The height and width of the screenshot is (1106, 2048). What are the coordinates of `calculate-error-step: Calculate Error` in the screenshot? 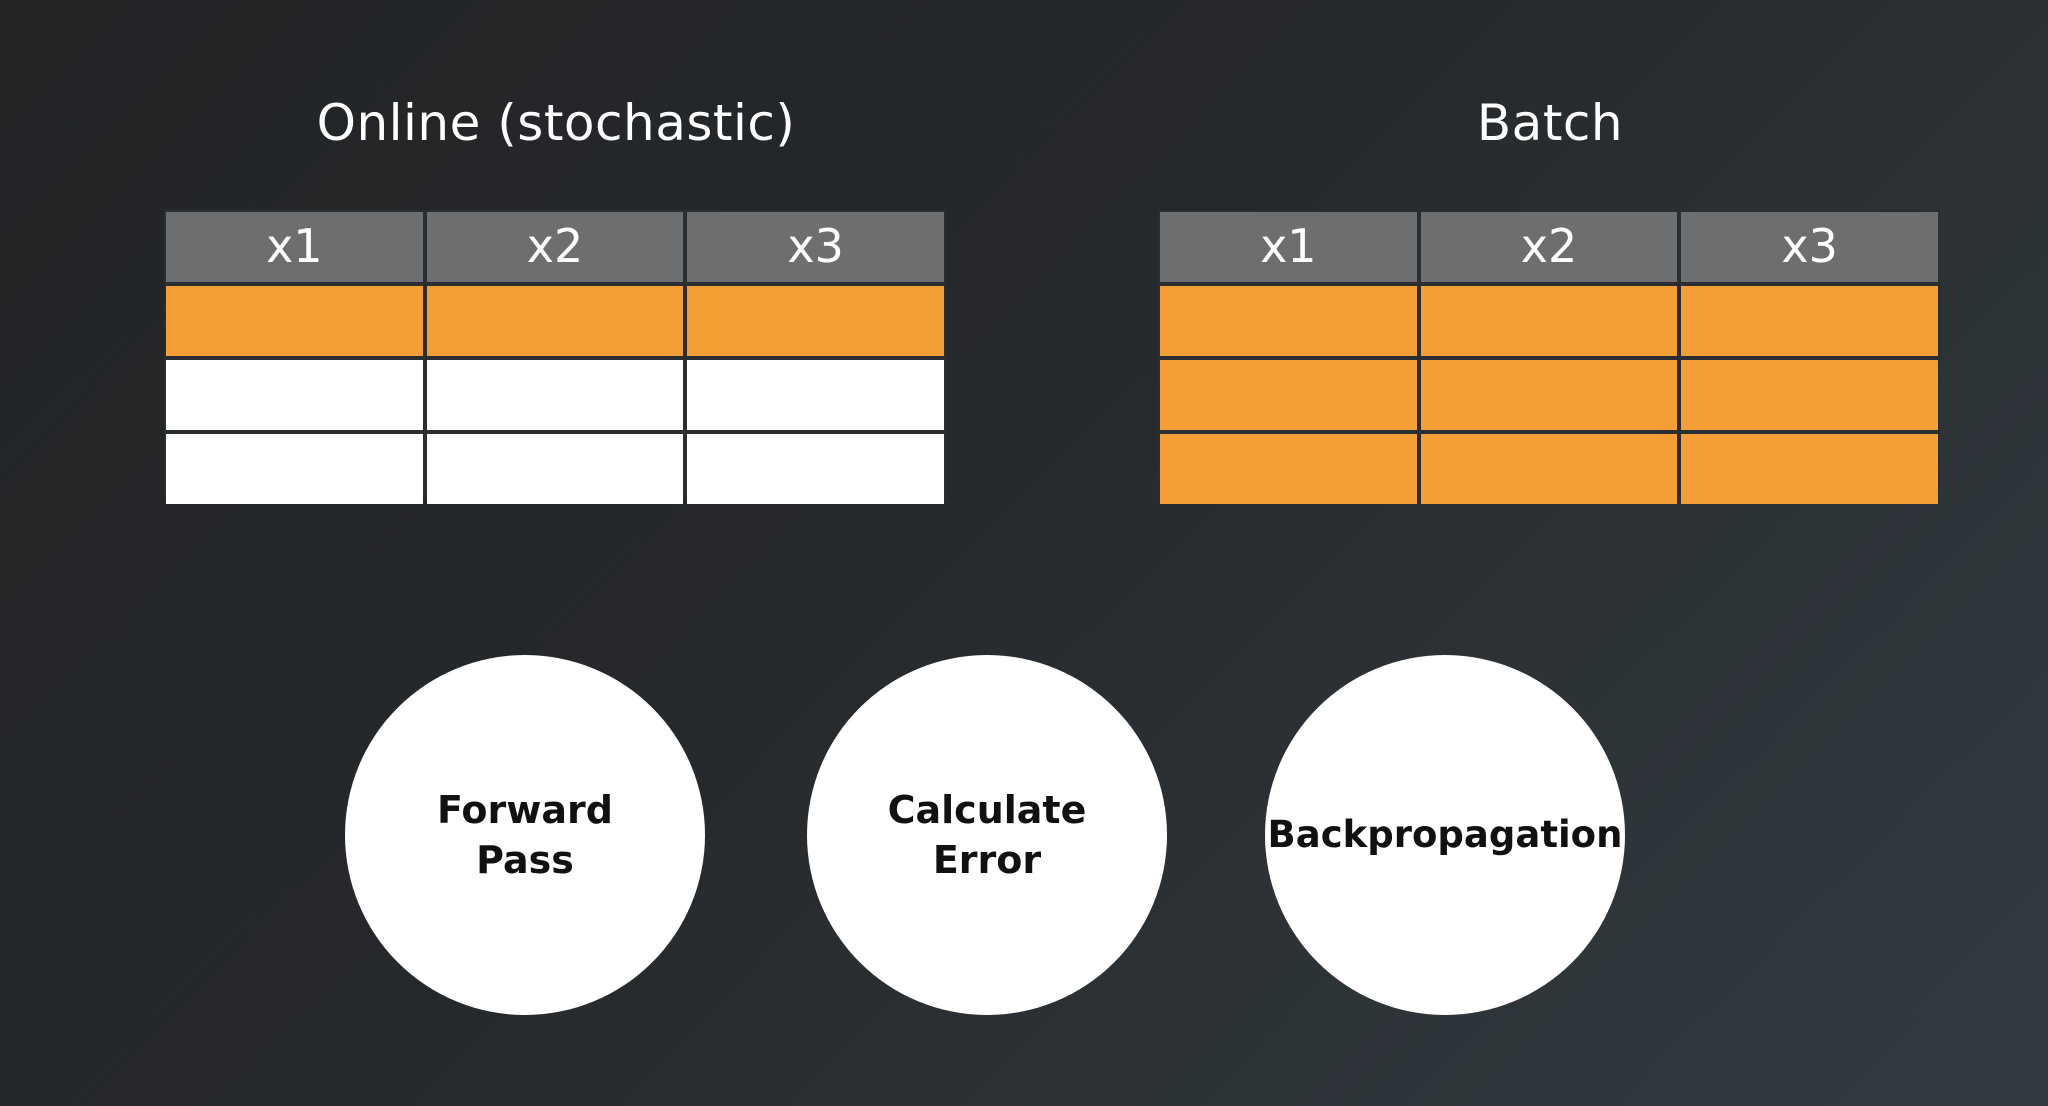 It's located at (987, 835).